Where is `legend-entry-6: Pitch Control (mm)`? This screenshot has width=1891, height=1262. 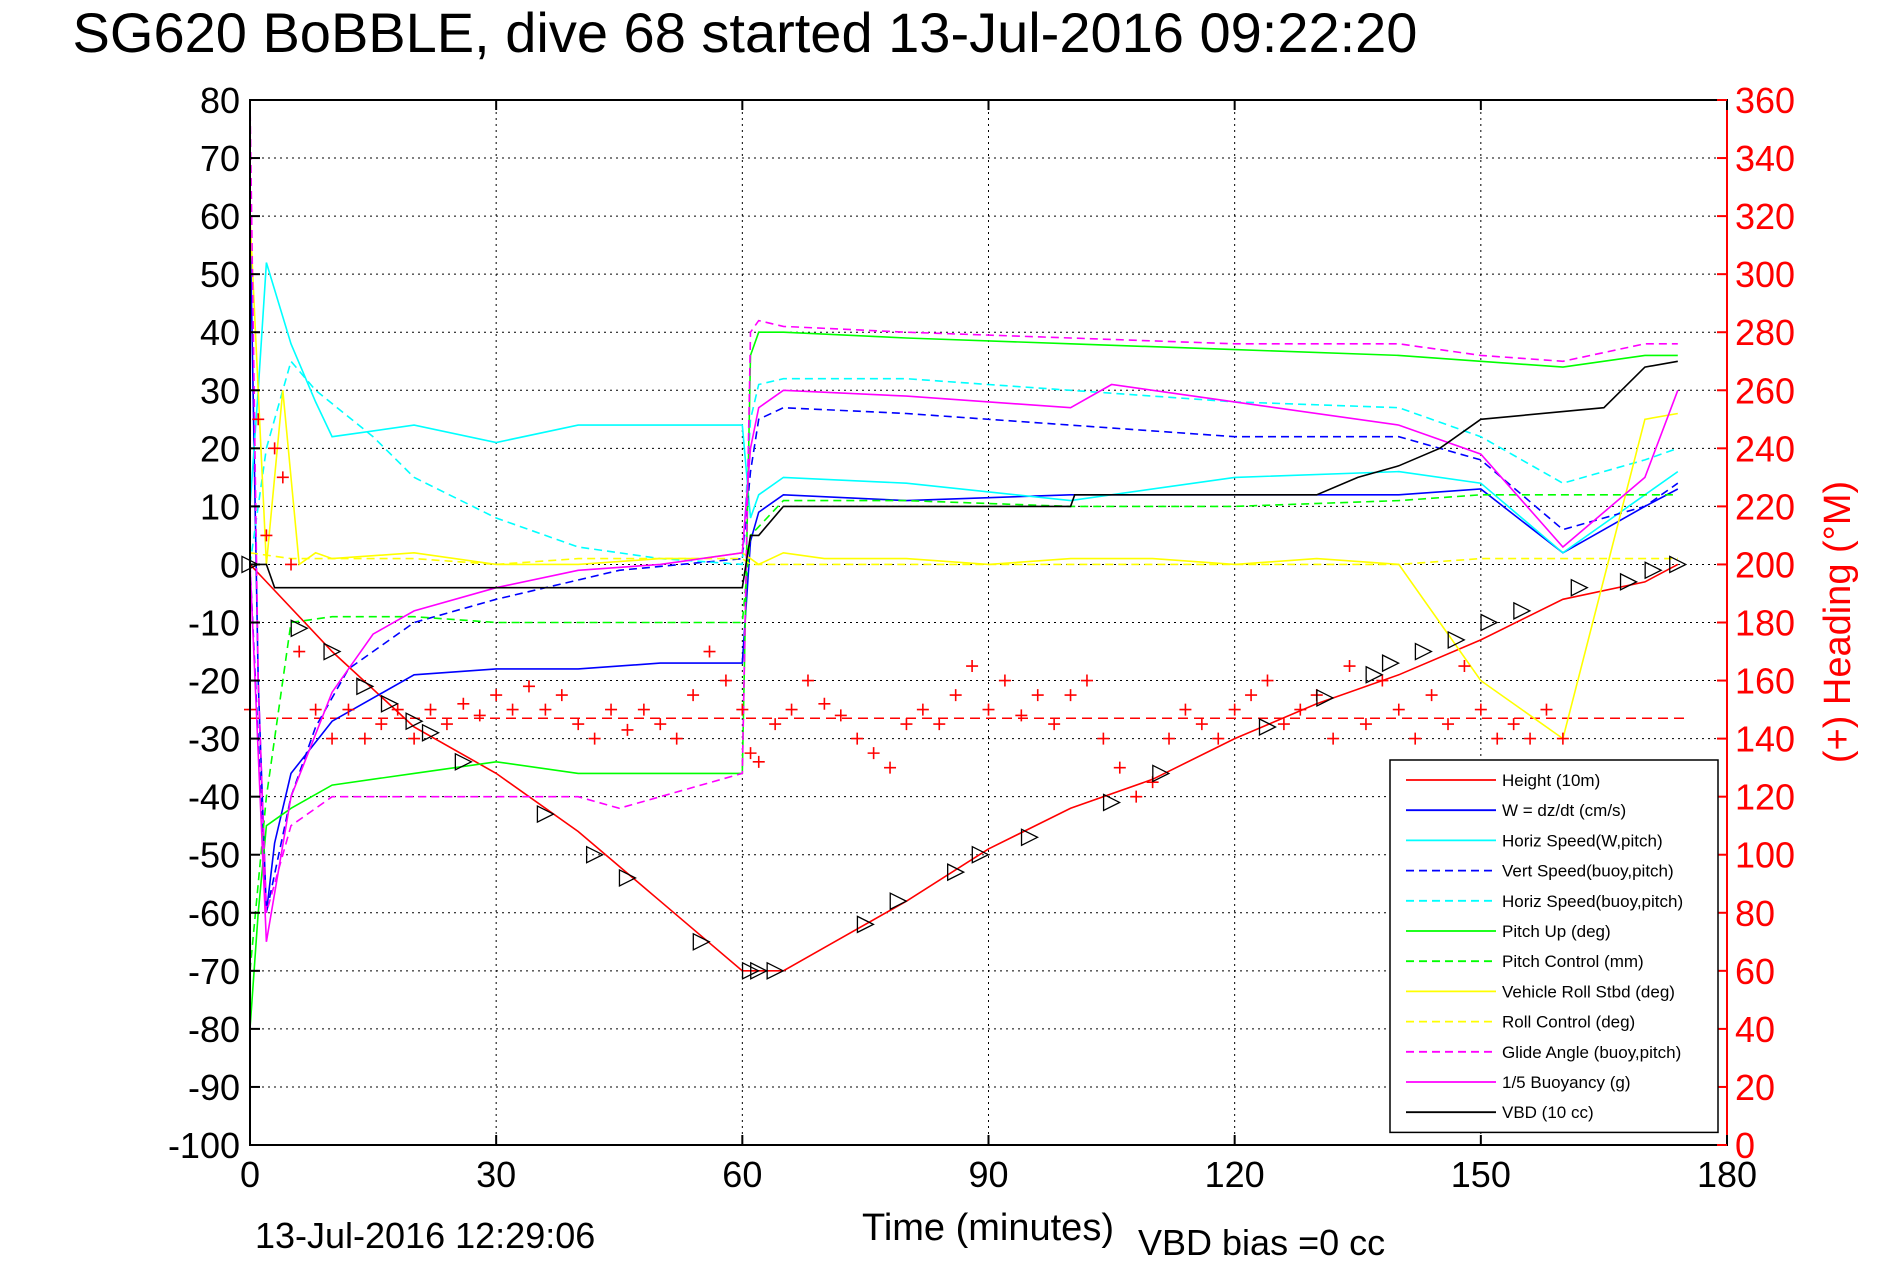
legend-entry-6: Pitch Control (mm) is located at coordinates (1573, 961).